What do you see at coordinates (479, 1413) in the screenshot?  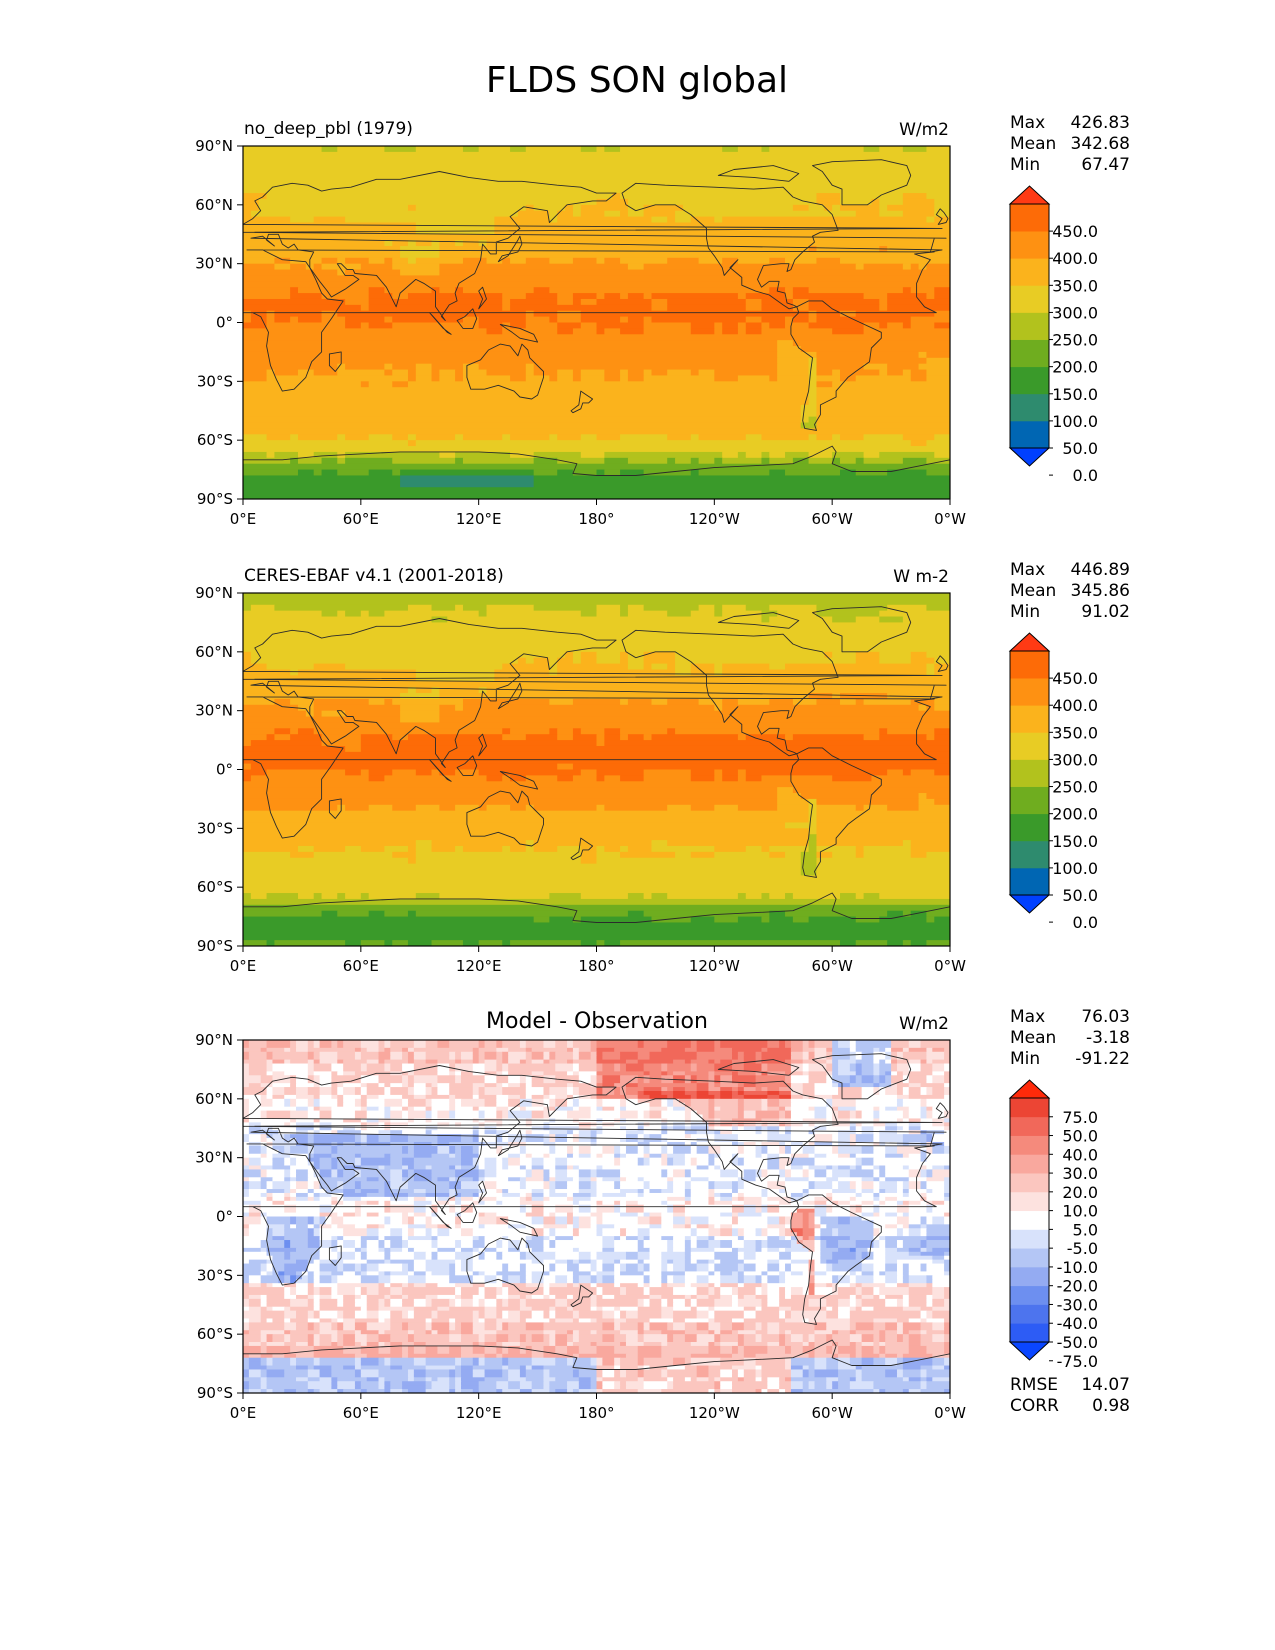 I see `x-tick-label: 120°E` at bounding box center [479, 1413].